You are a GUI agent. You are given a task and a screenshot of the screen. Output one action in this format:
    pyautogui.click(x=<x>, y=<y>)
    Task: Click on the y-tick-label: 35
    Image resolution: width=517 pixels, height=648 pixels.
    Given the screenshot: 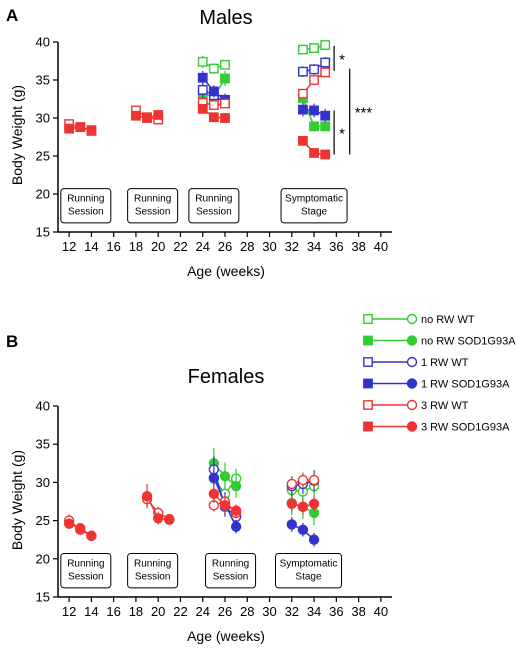 What is the action you would take?
    pyautogui.click(x=43, y=80)
    